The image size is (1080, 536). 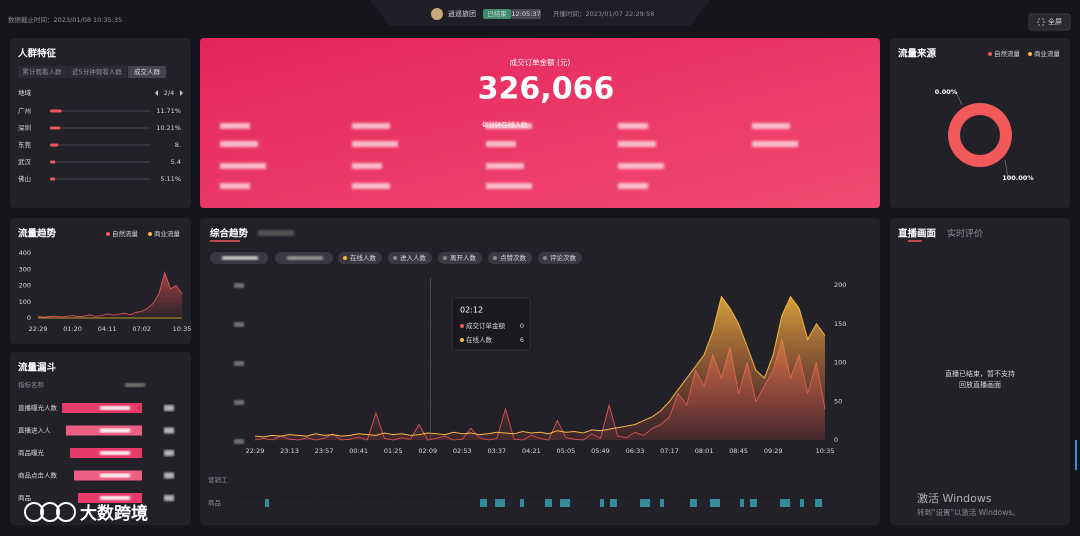 I want to click on fullscreen-button, so click(x=1049, y=22).